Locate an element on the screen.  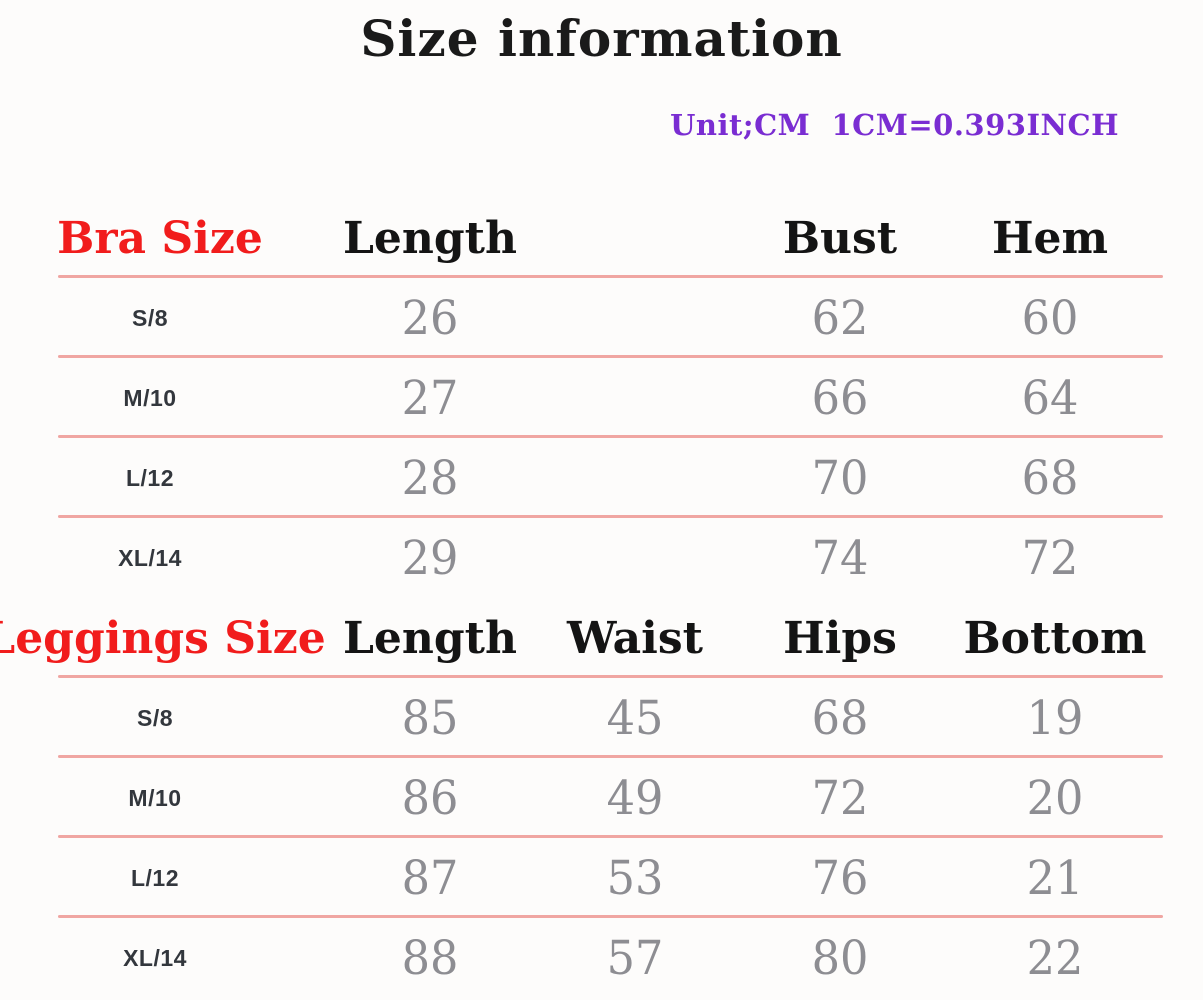
bra-size-label: S/8 is located at coordinates (150, 317).